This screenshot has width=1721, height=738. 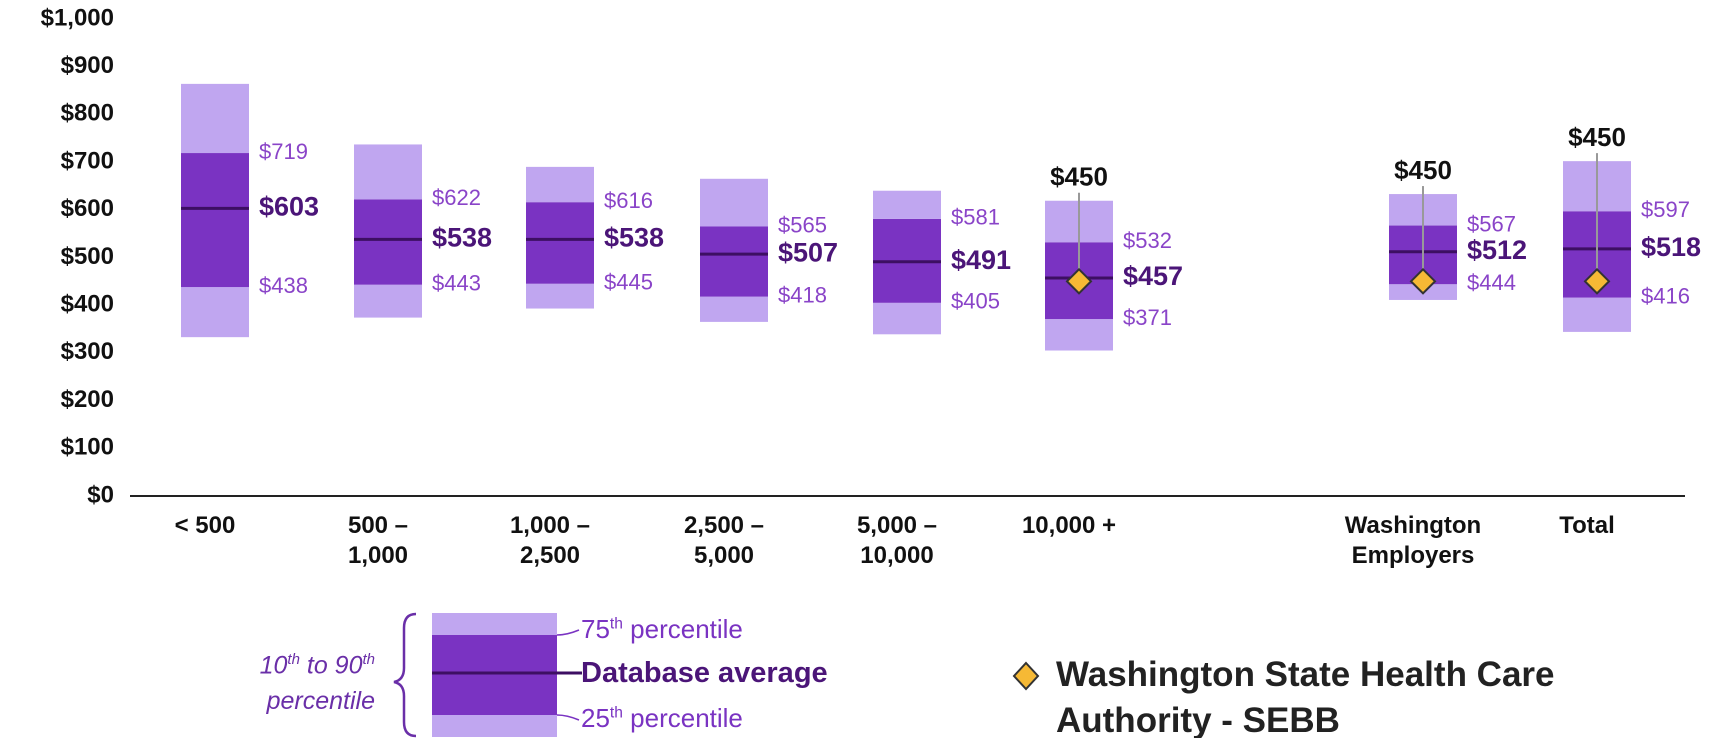 I want to click on p75-label: $622, so click(x=456, y=197).